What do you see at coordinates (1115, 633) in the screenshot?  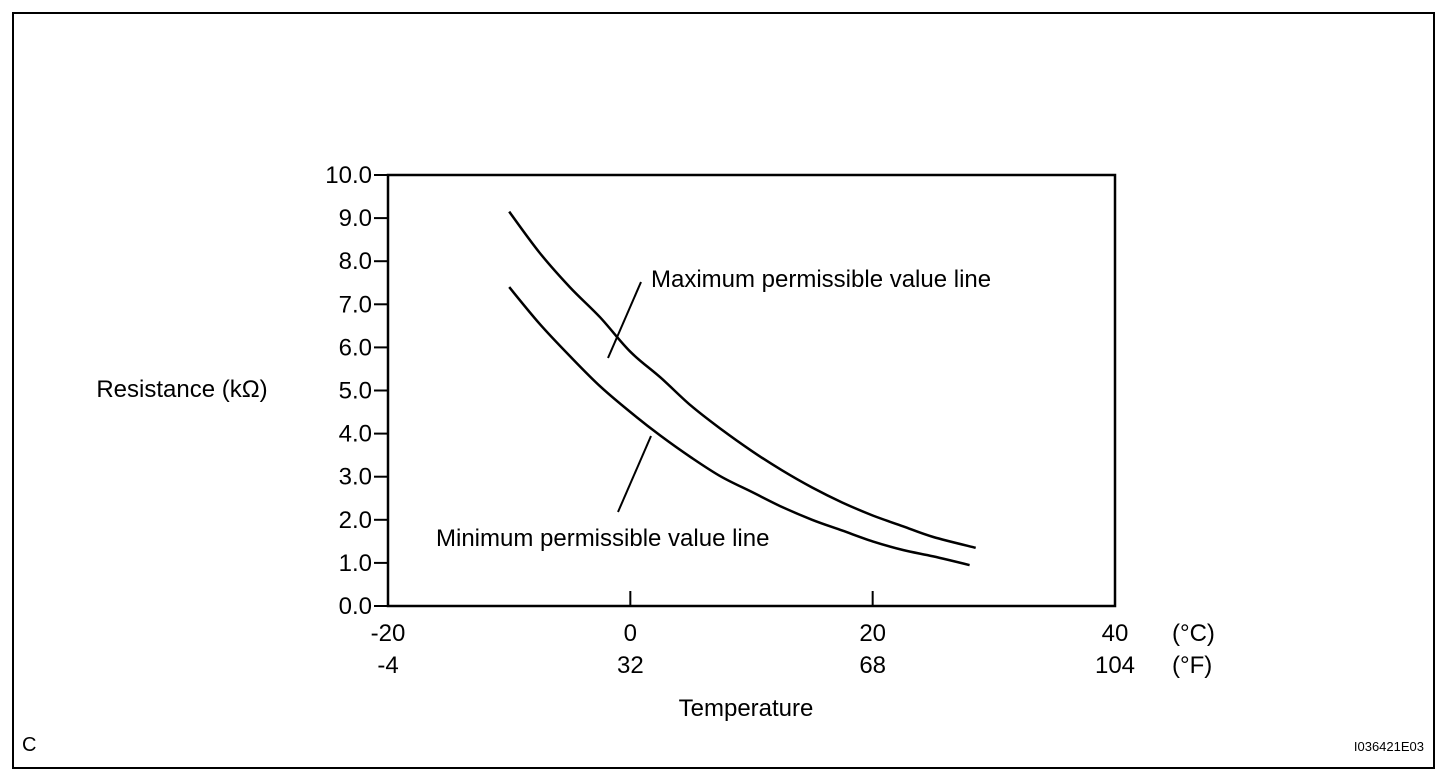 I see `x-tick-label-celsius: 40` at bounding box center [1115, 633].